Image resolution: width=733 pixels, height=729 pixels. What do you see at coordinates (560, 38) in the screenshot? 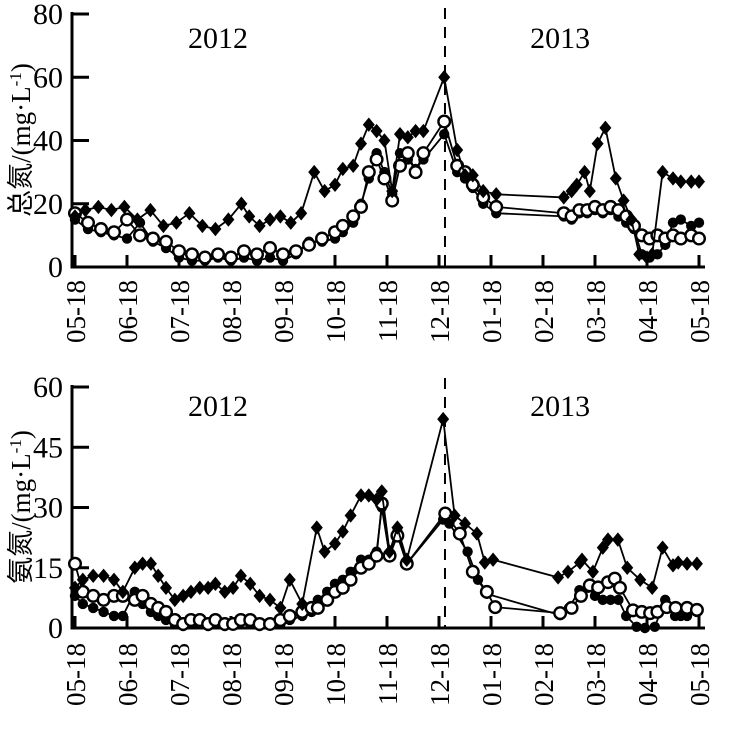
I see `year-label-2013: 2013` at bounding box center [560, 38].